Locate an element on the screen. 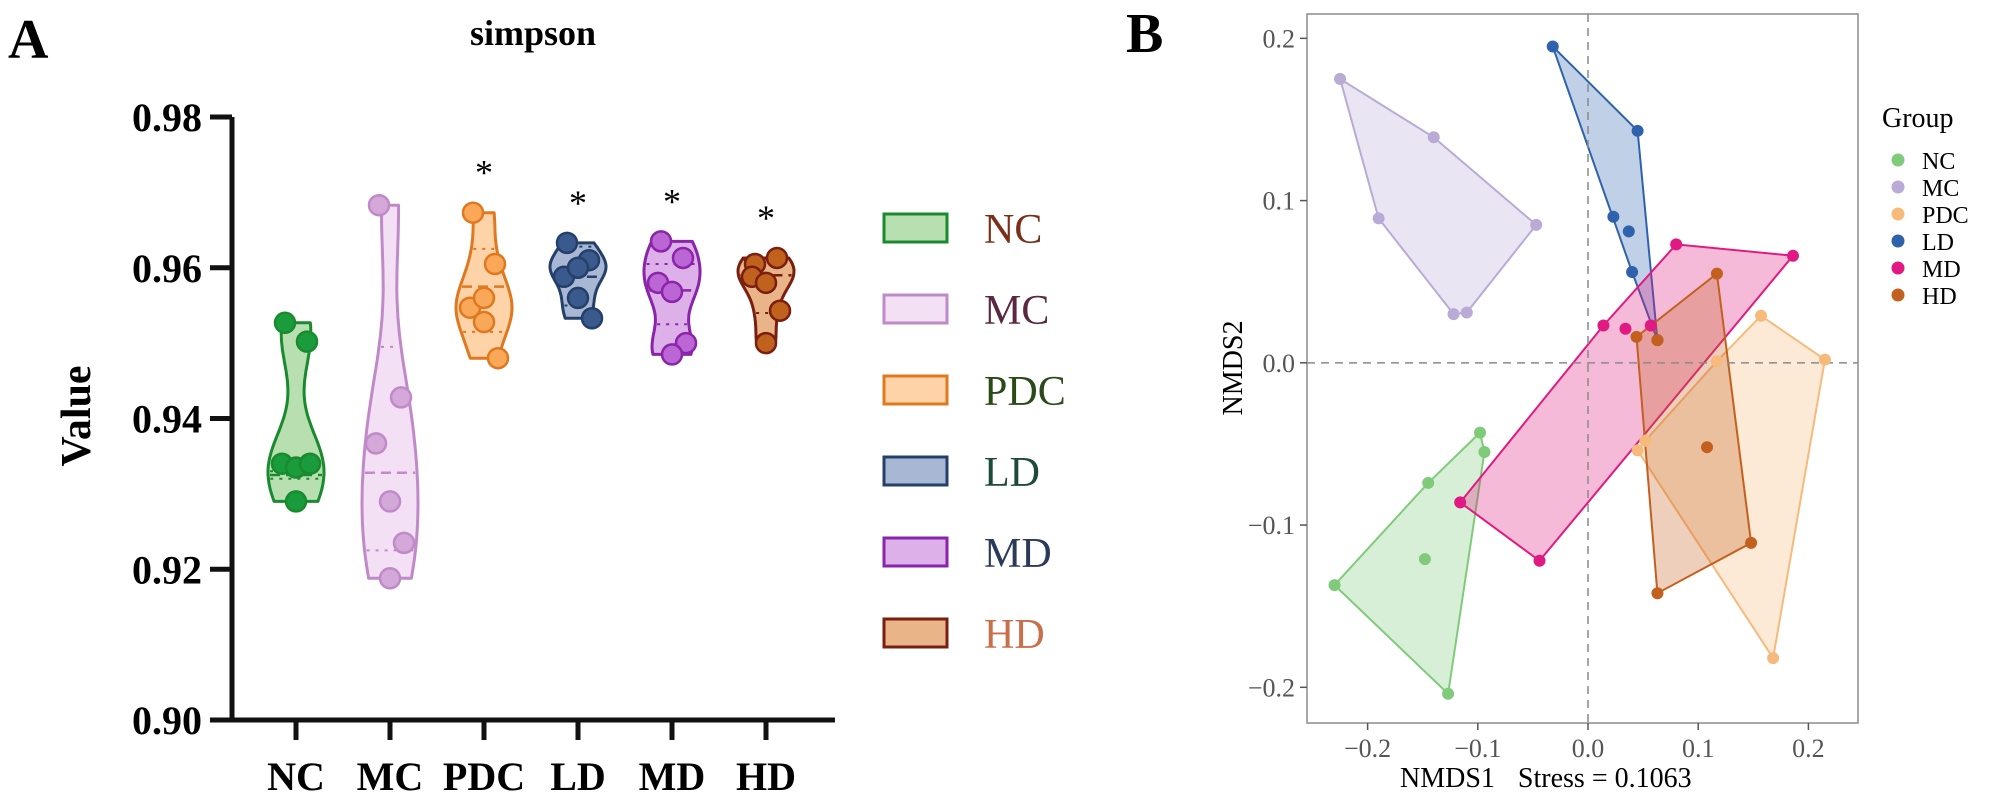  panel-a-violins: * * * * is located at coordinates (531, 371).